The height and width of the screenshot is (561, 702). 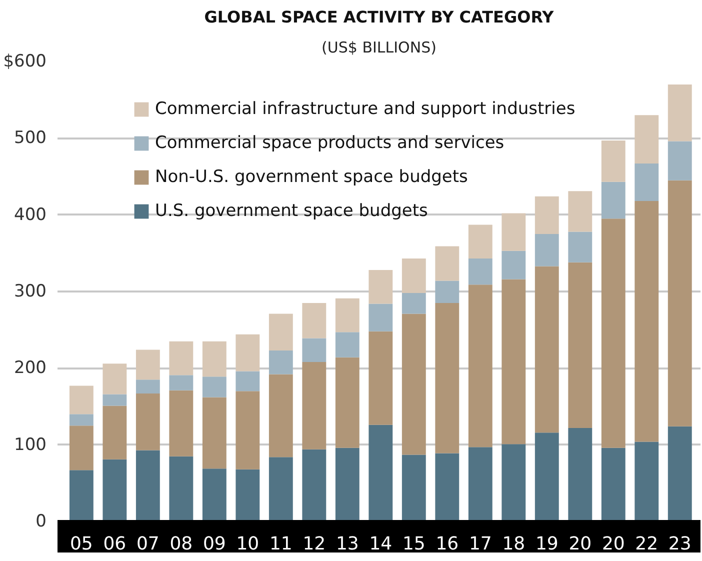 I want to click on x-tick-label: 10, so click(x=248, y=544).